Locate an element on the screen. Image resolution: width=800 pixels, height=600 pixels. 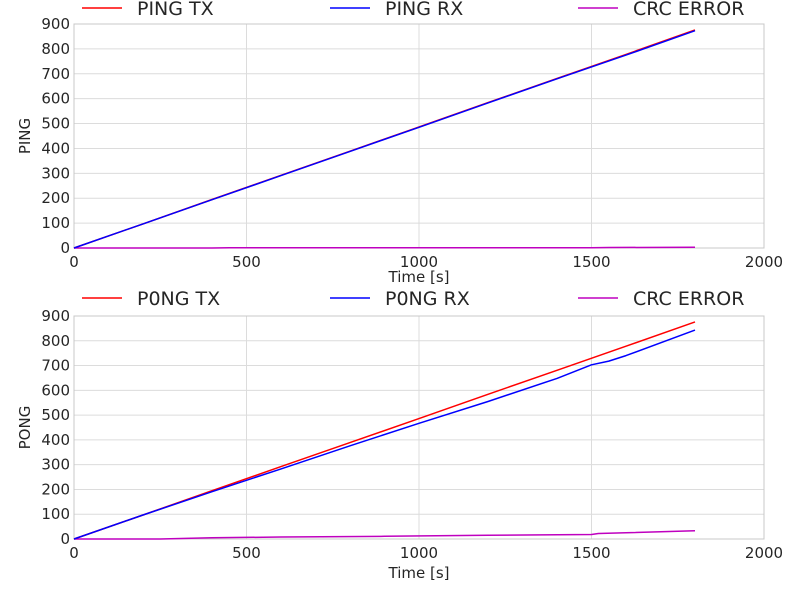
legend-entry-ping-rx: PING RX is located at coordinates (424, 10).